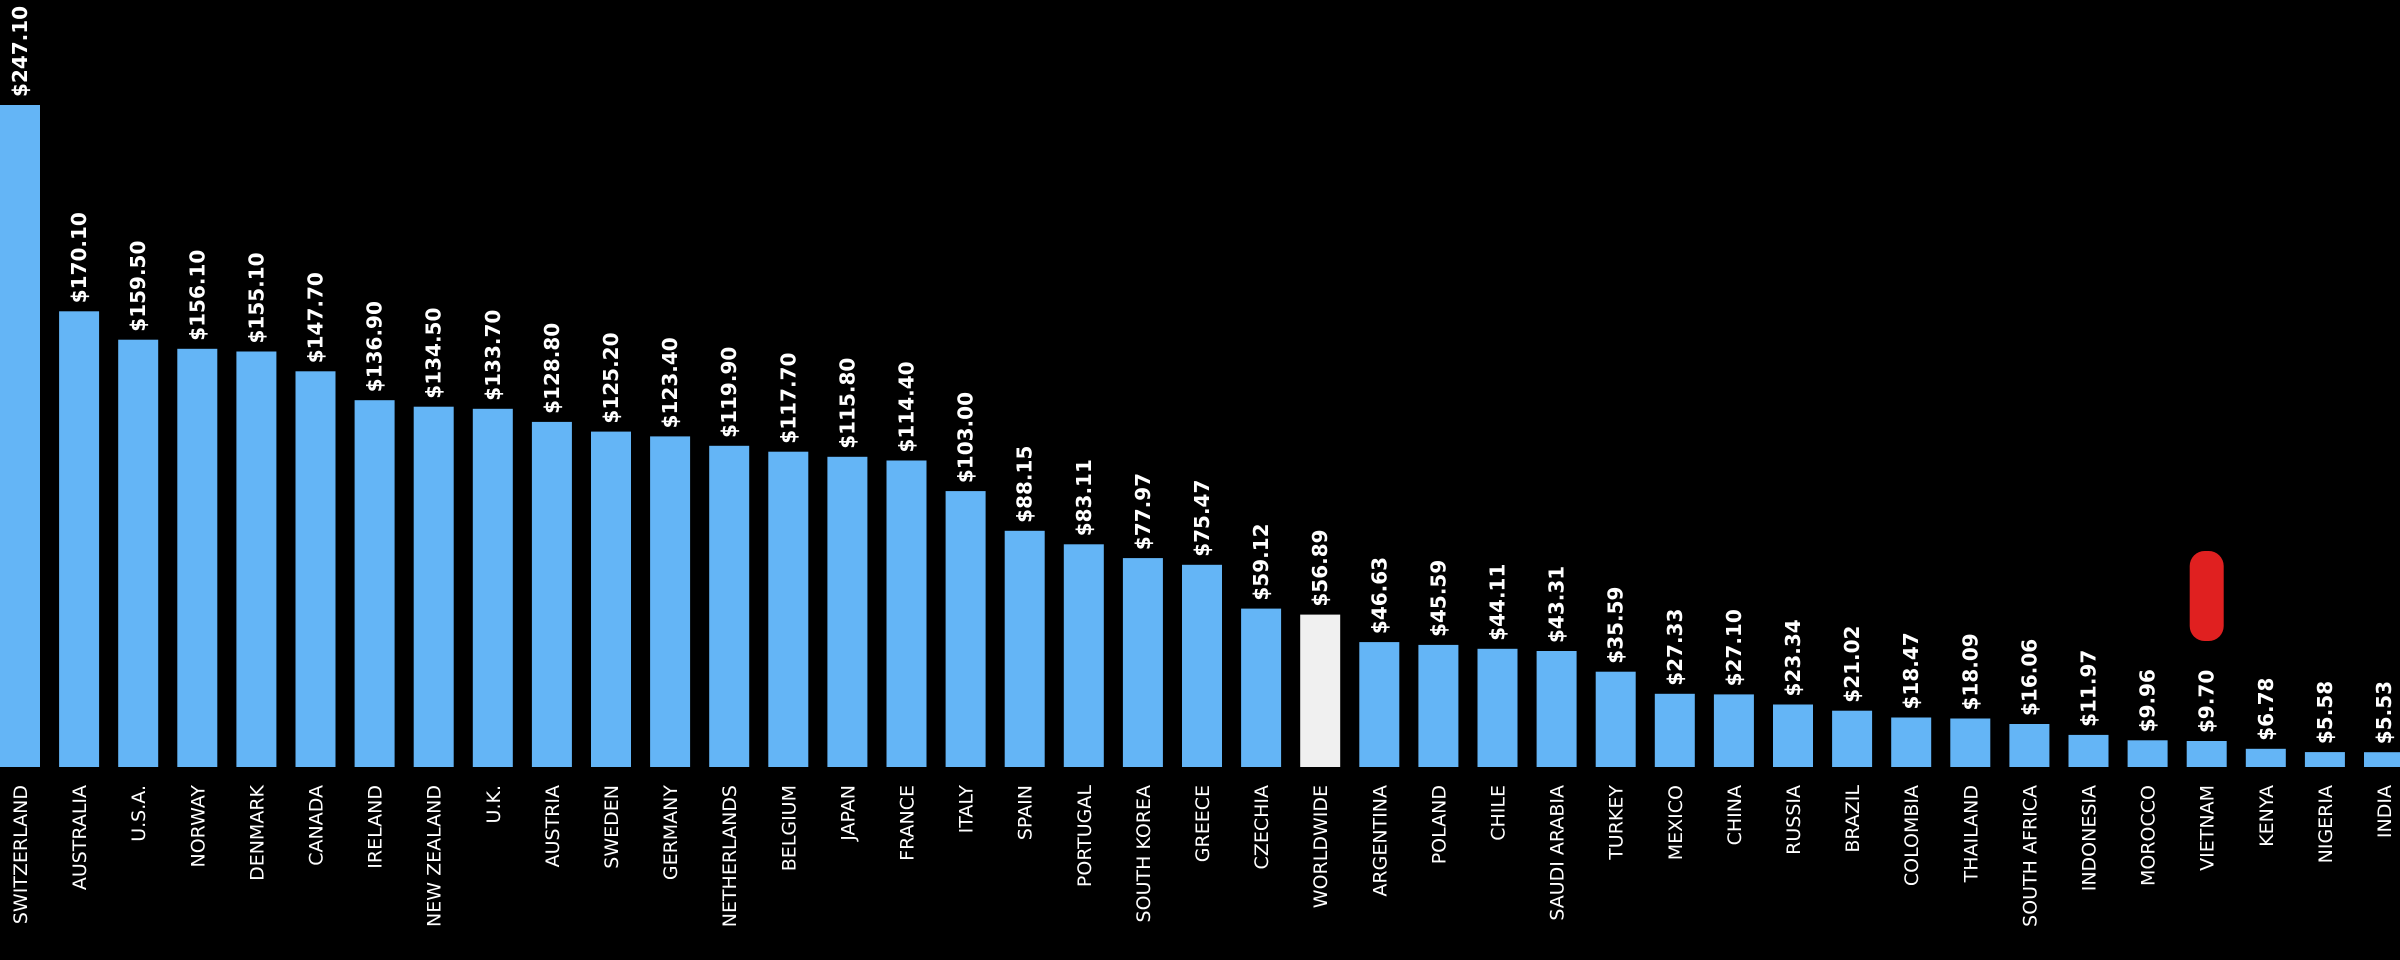  Describe the element at coordinates (20, 51) in the screenshot. I see `value-label-switzerland: $247.10` at that location.